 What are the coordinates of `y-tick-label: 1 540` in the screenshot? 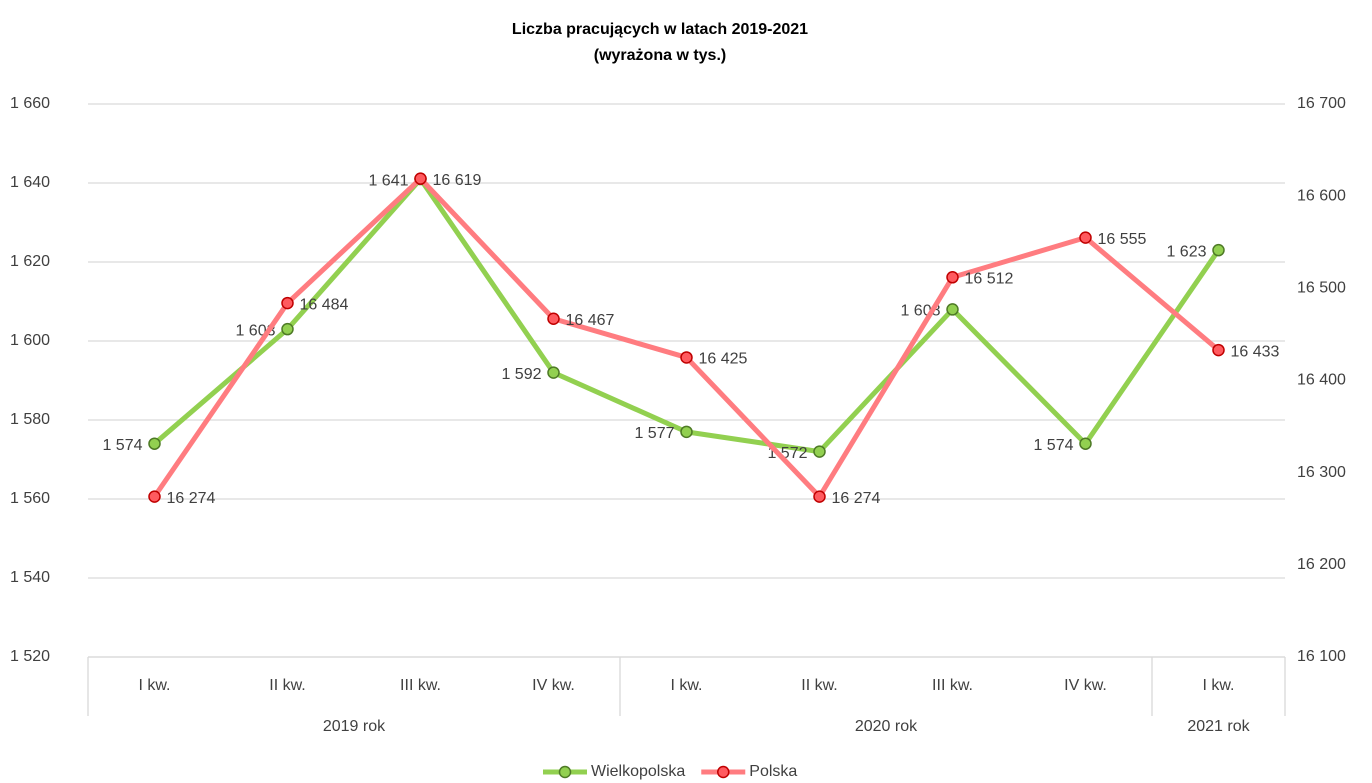 It's located at (30, 577).